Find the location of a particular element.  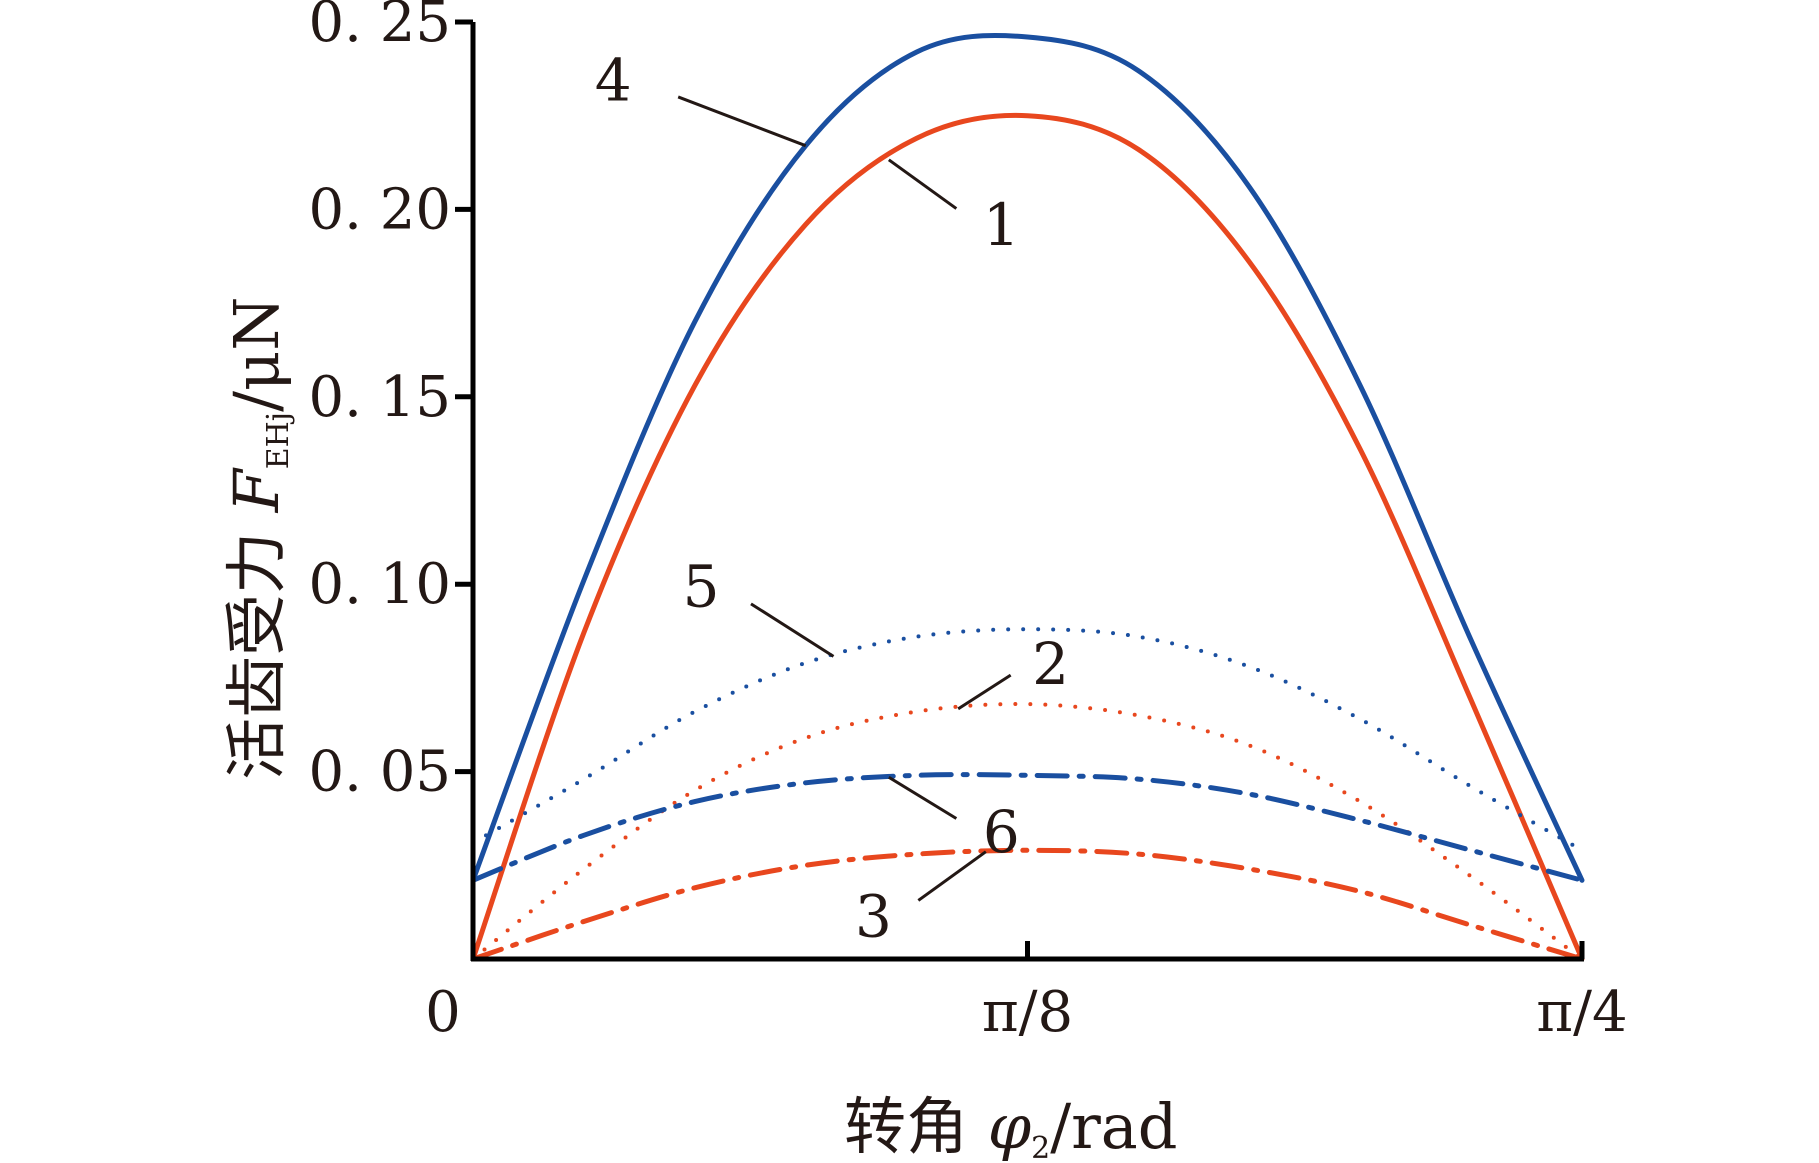

x-tick-label: 0 is located at coordinates (443, 1012).